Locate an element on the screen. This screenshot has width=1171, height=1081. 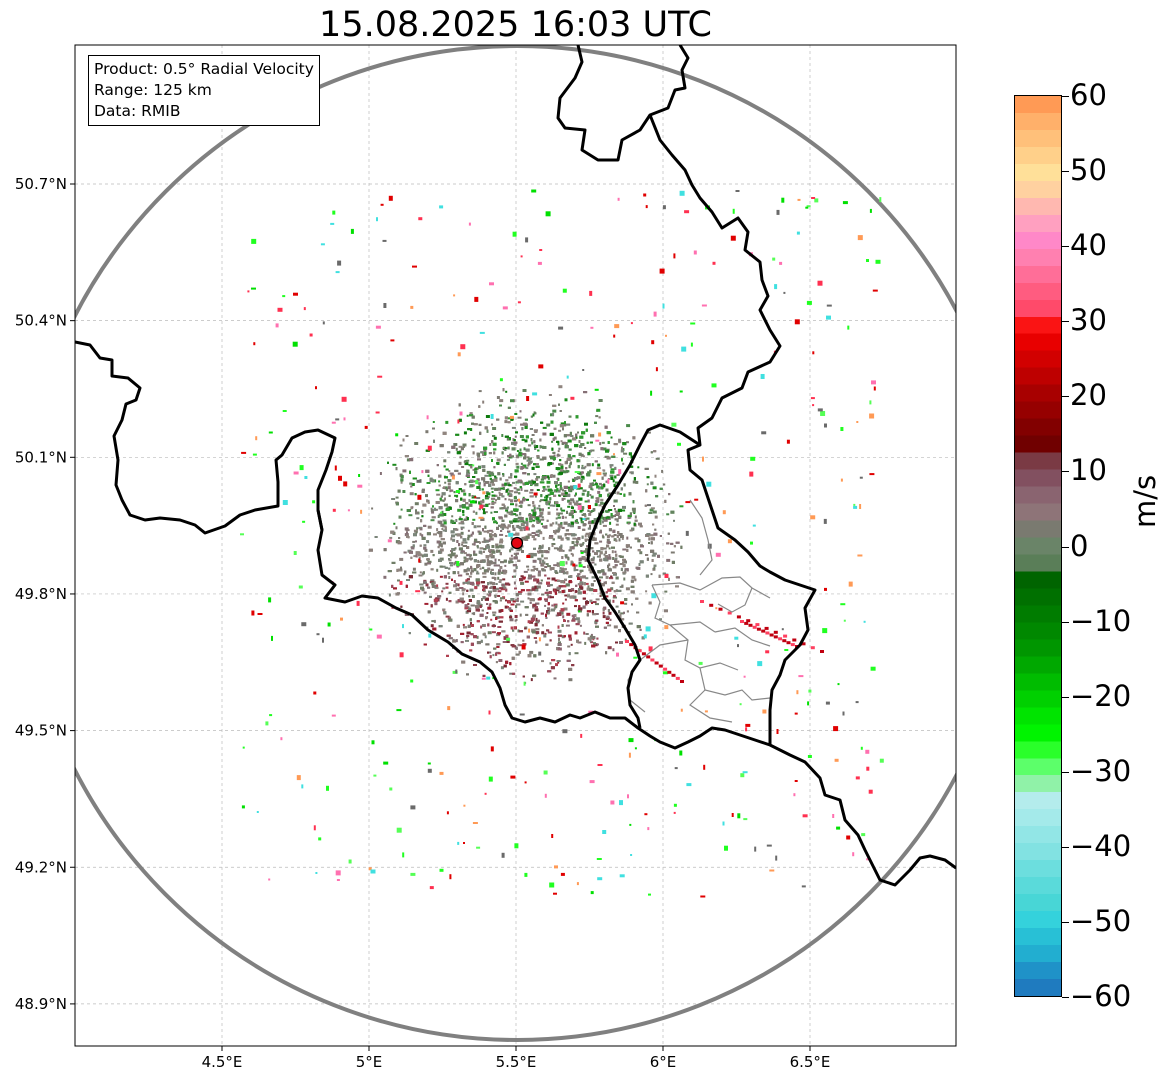
colorbar-tick-label: 40 is located at coordinates (1088, 245).